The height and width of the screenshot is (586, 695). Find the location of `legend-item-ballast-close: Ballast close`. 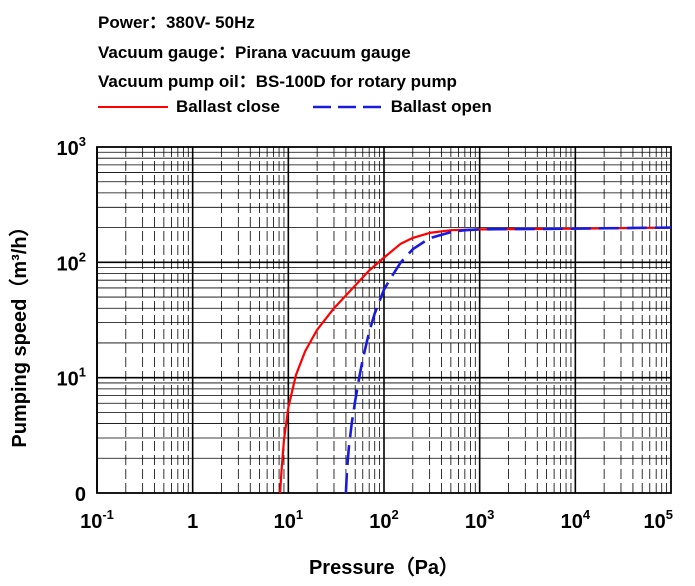

legend-item-ballast-close: Ballast close is located at coordinates (189, 107).